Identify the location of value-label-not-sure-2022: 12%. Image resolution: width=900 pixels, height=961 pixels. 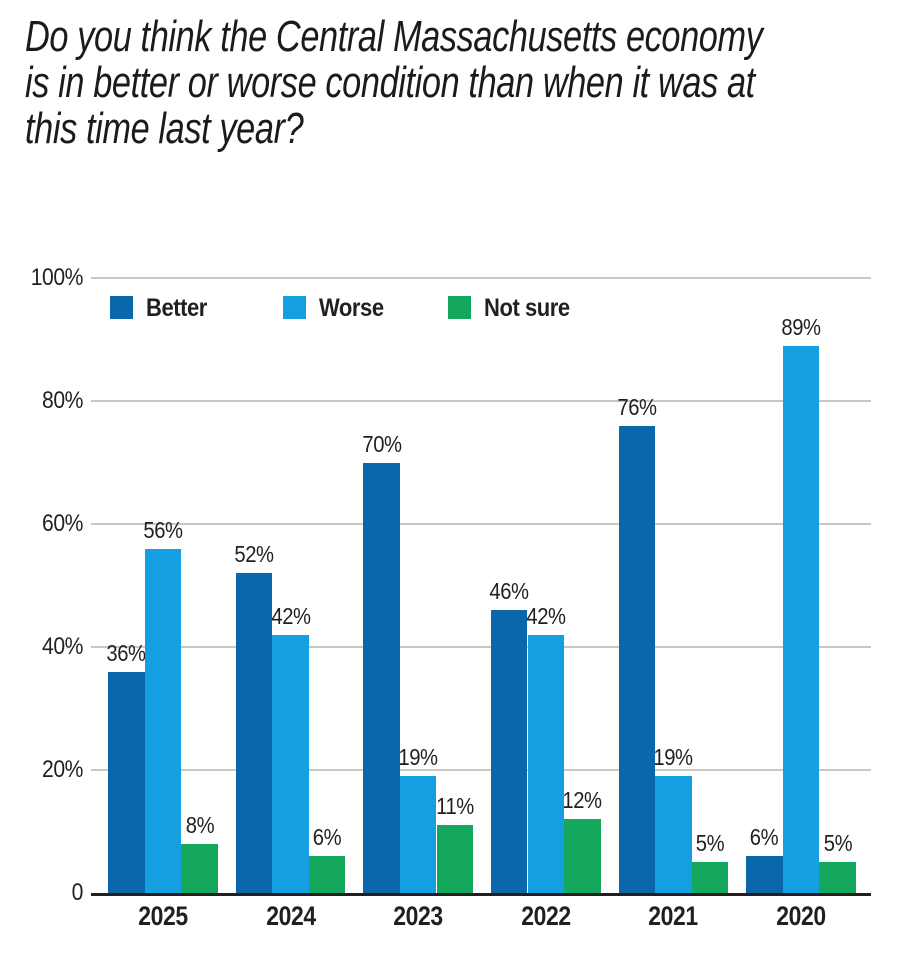
(582, 800).